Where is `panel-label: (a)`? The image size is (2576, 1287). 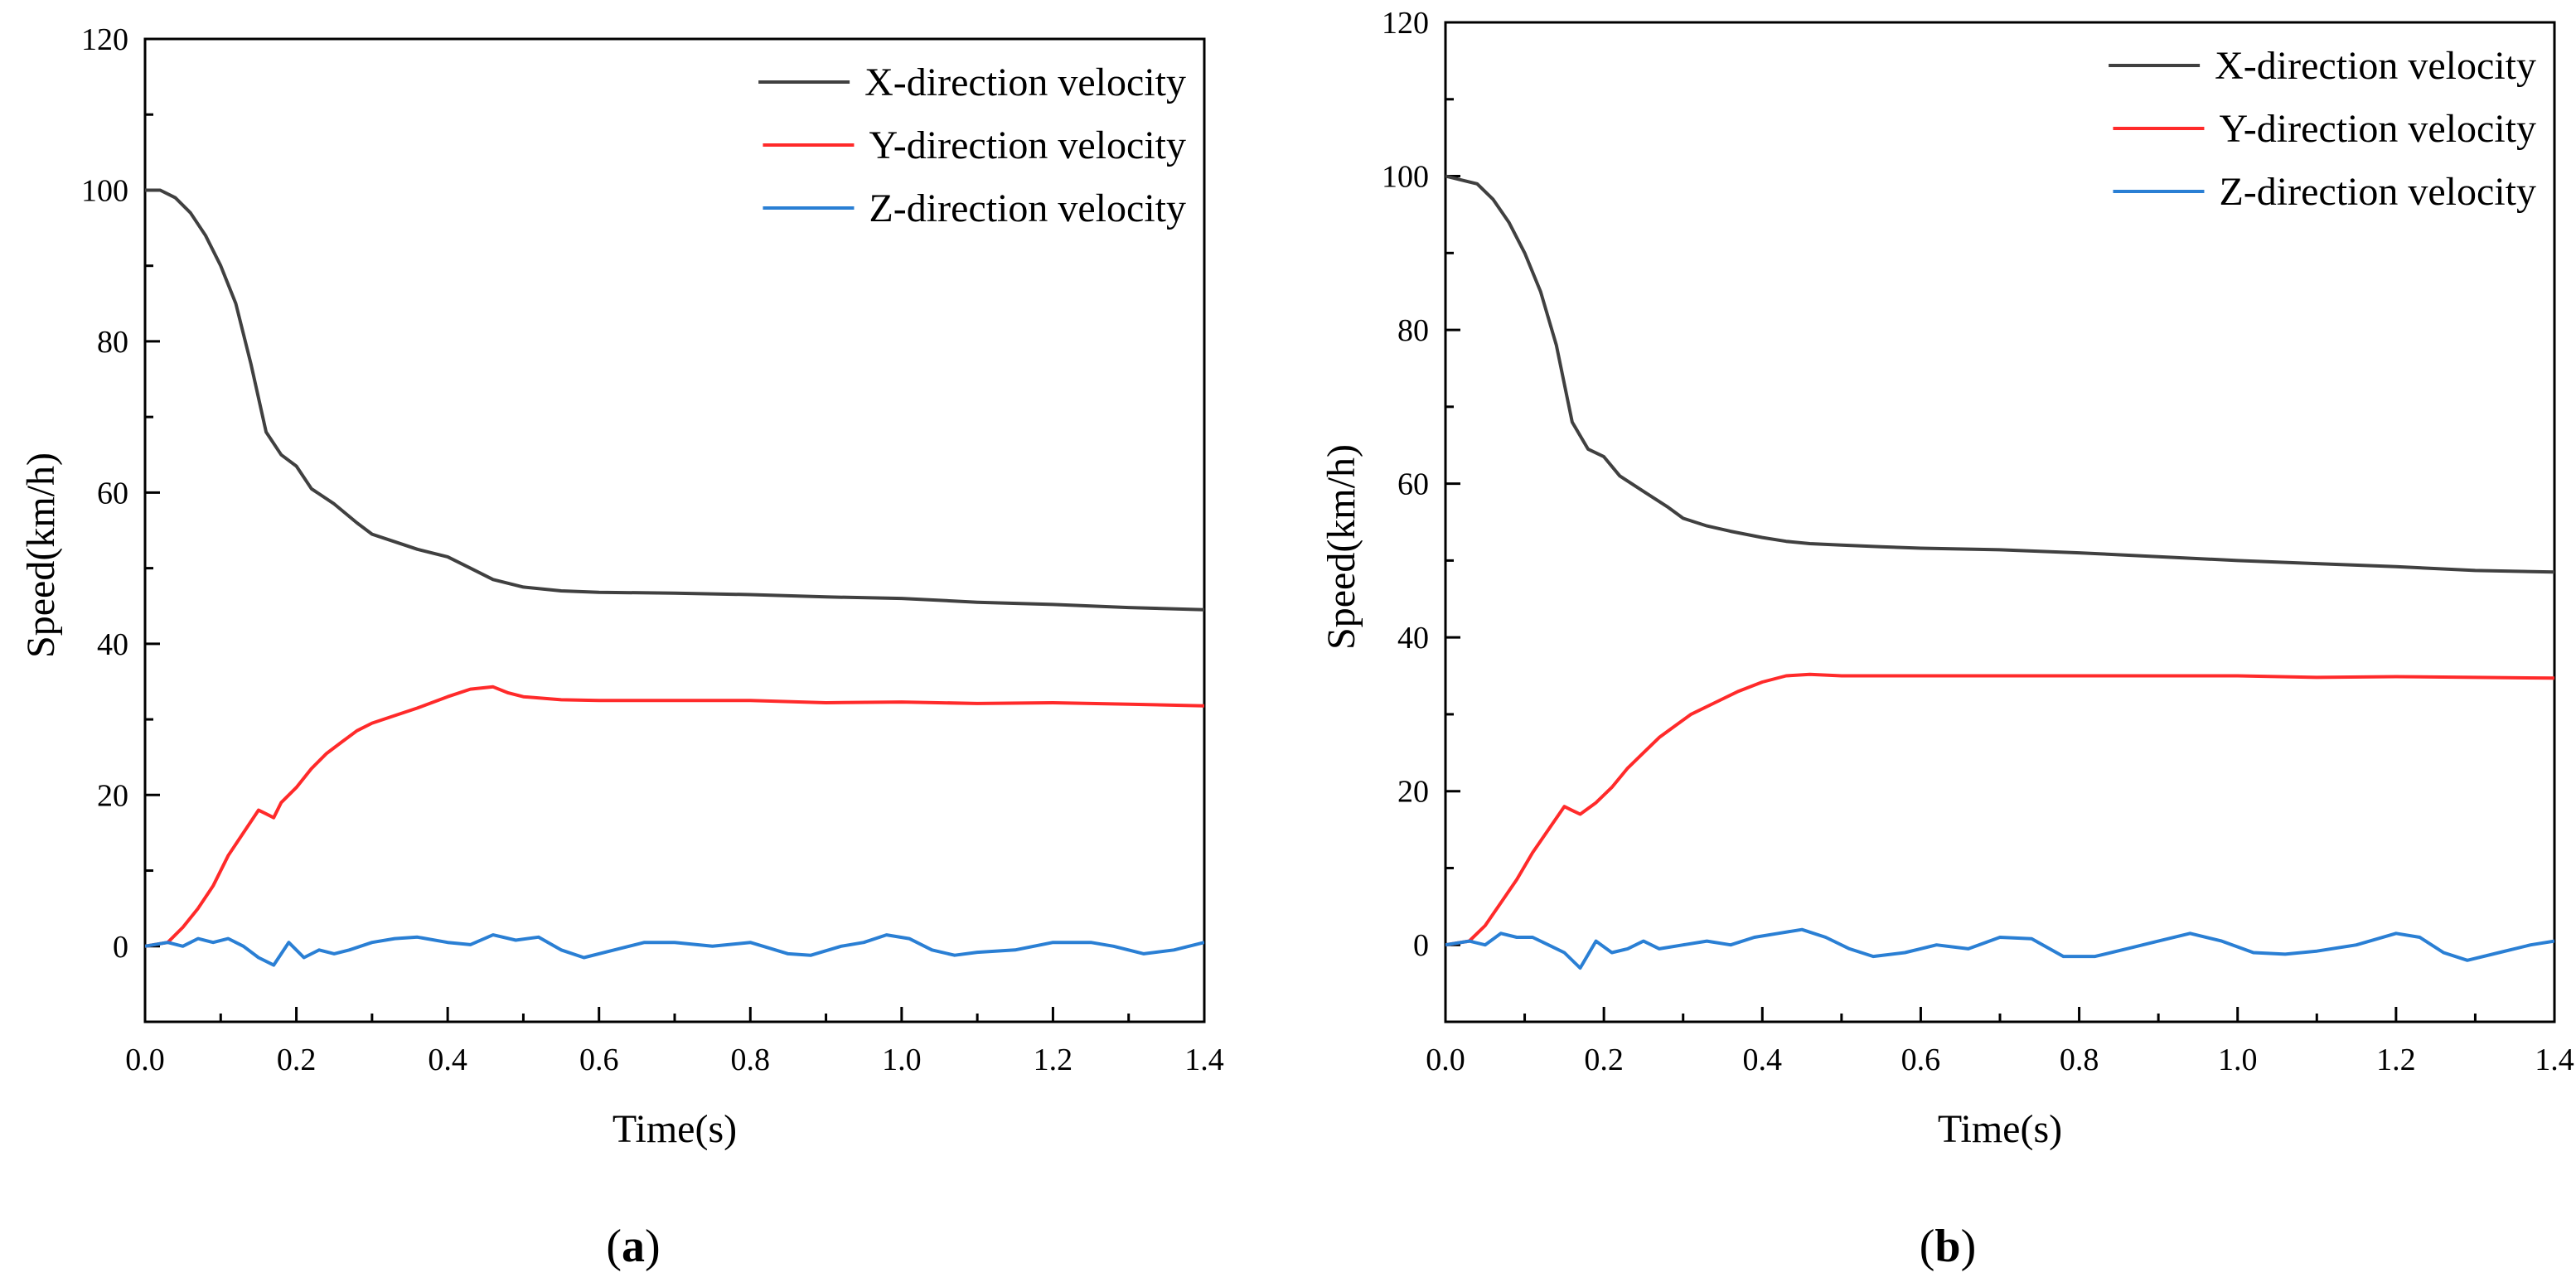
panel-label: (a) is located at coordinates (633, 1246).